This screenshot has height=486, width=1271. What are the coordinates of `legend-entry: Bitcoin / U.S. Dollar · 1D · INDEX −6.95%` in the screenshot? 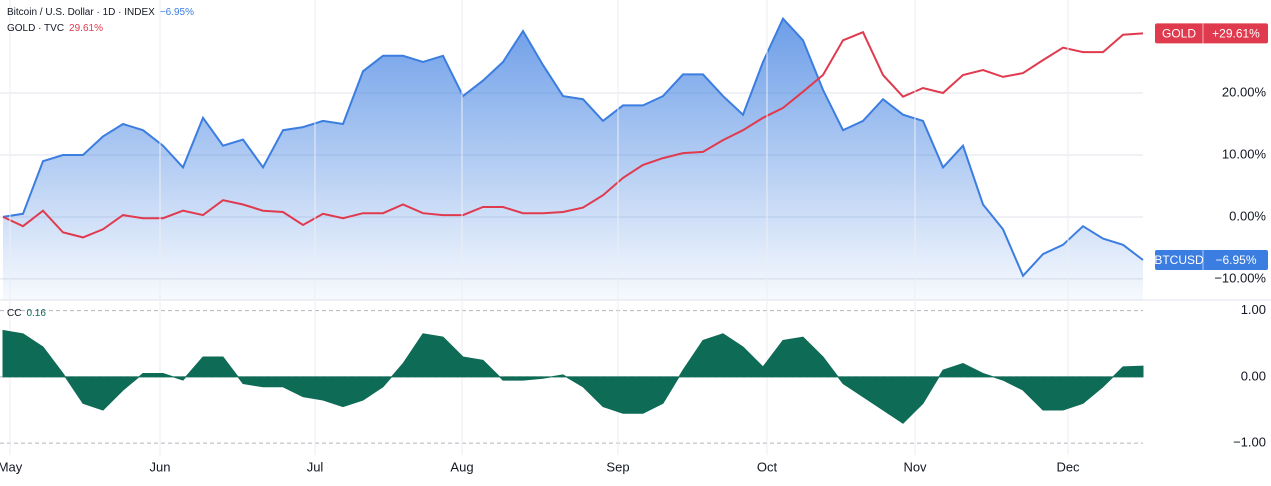 It's located at (100, 12).